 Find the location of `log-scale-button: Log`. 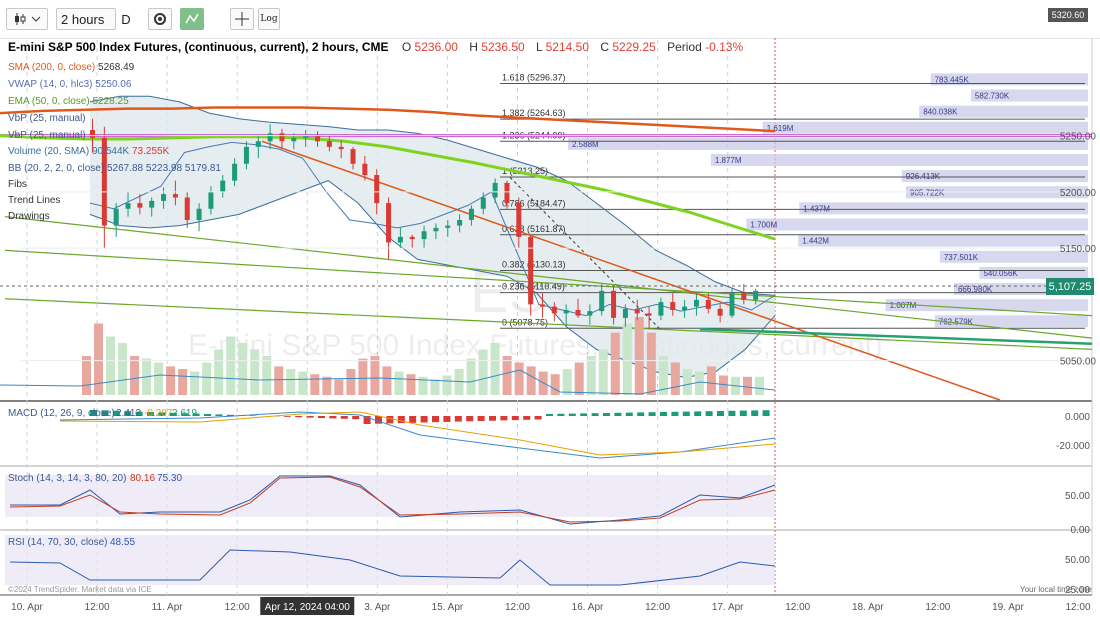

log-scale-button: Log is located at coordinates (269, 19).